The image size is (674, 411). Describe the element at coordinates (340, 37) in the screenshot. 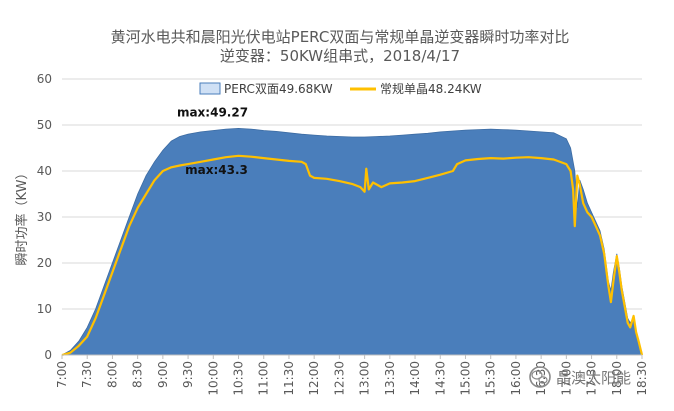

I see `chart-title: 黄河水电共和晨阳光伏电站PERC双面与常规单晶逆变器瞬时功率对比` at that location.